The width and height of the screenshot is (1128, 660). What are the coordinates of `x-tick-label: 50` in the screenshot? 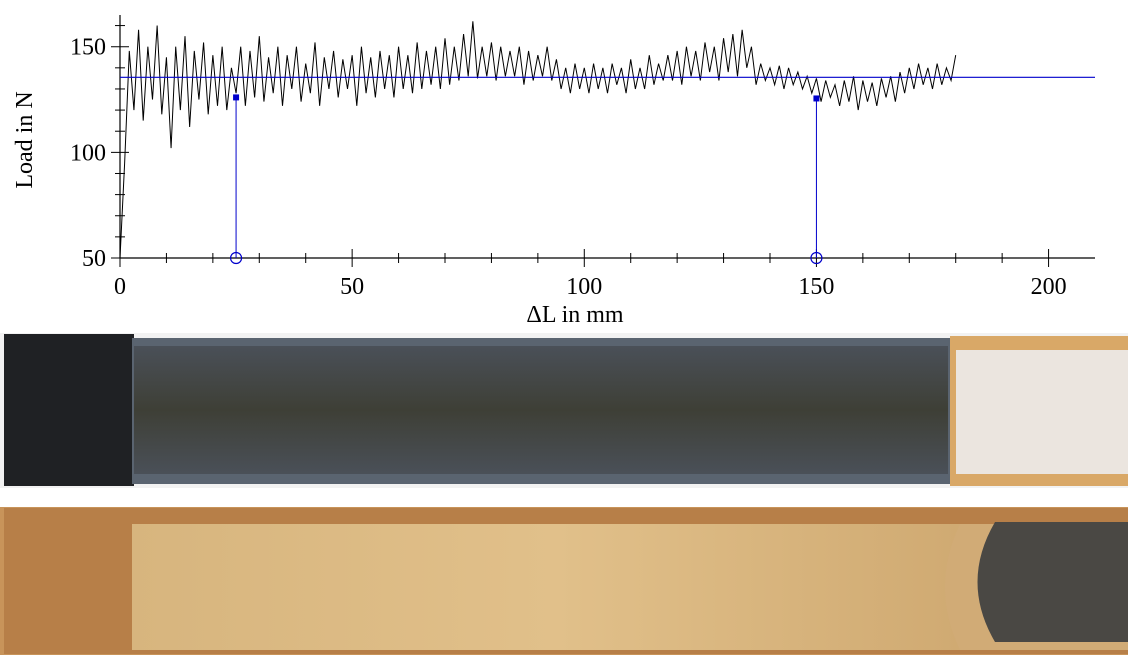 It's located at (352, 287).